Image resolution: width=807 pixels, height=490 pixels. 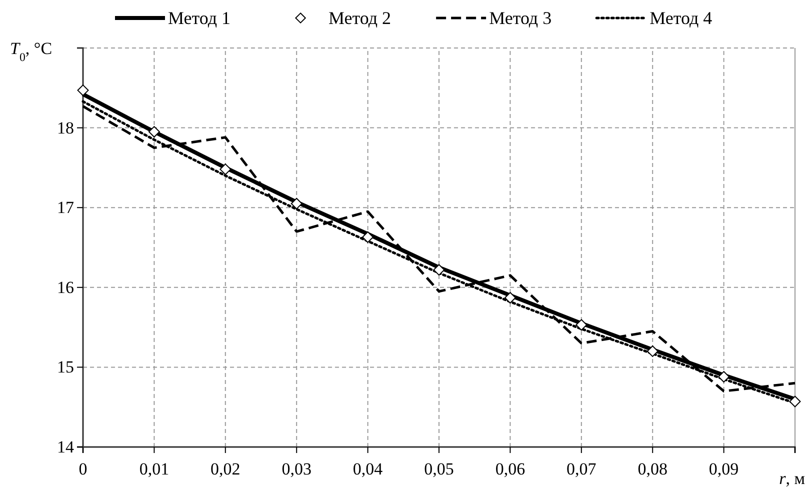 What do you see at coordinates (520, 18) in the screenshot?
I see `legend-label: Метод 3` at bounding box center [520, 18].